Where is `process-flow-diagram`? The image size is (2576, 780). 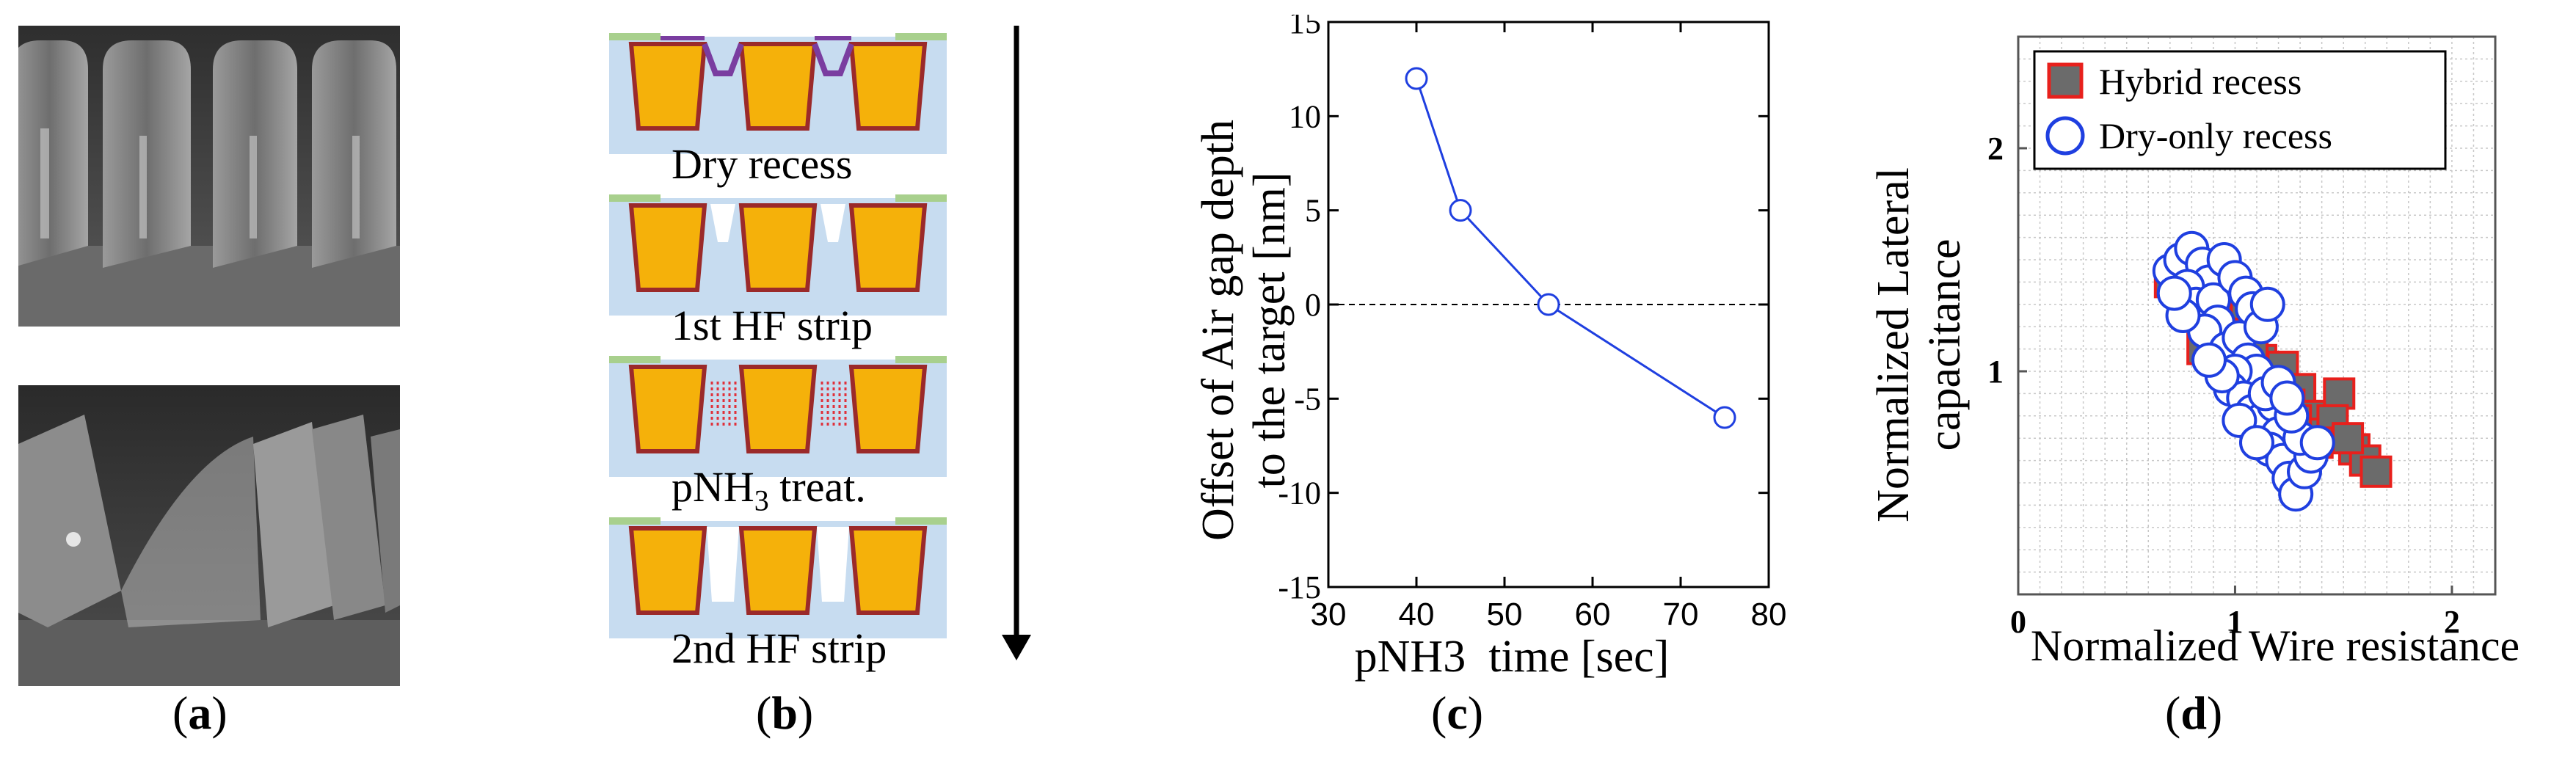
process-flow-diagram is located at coordinates (820, 343).